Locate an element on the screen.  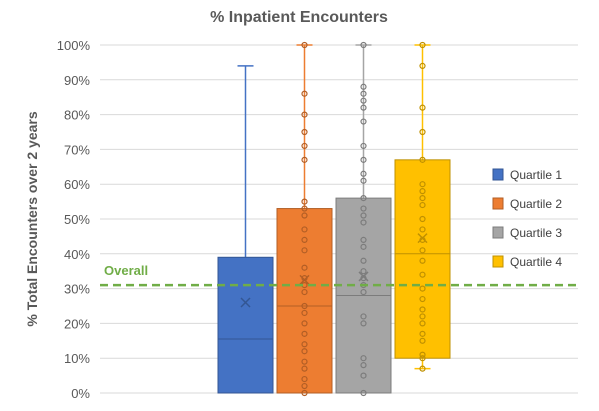
legend-label: Quartile 1 is located at coordinates (536, 175).